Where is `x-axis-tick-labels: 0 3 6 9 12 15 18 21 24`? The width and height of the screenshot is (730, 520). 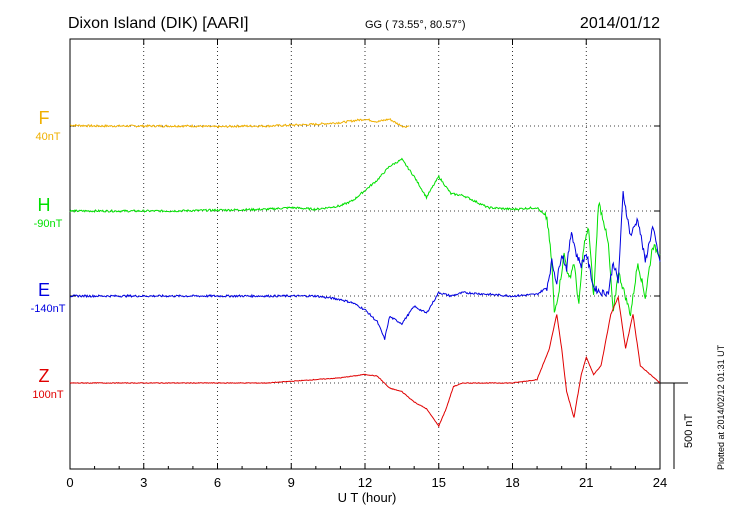 x-axis-tick-labels: 0 3 6 9 12 15 18 21 24 is located at coordinates (366, 482).